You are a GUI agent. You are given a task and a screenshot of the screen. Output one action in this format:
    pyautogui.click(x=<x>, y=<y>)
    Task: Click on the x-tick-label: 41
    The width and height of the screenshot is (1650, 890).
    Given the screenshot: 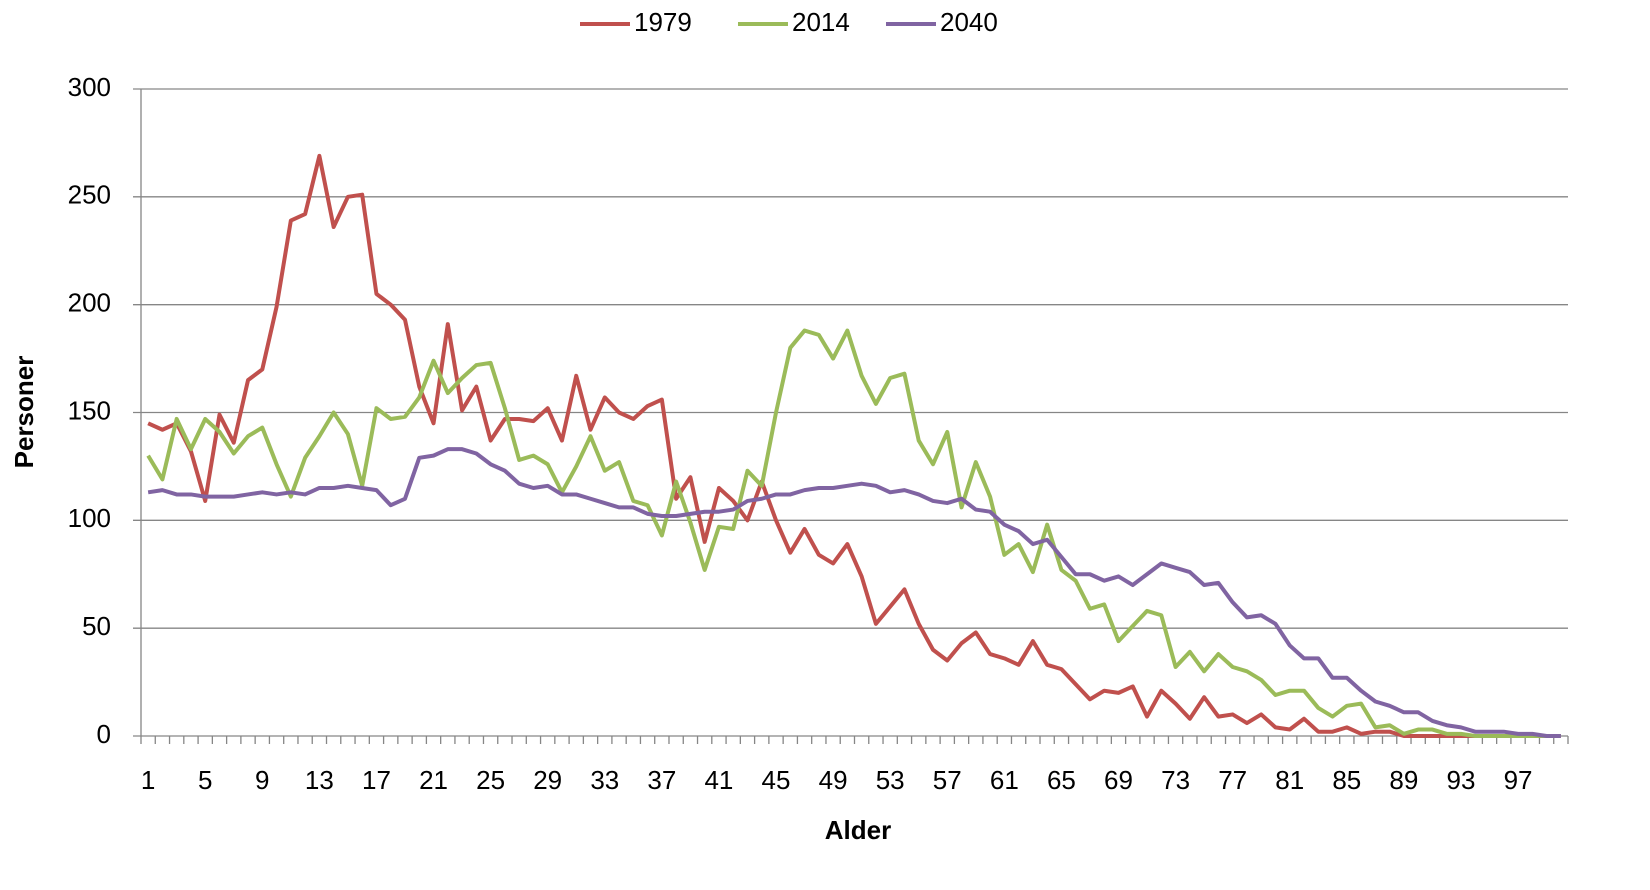 What is the action you would take?
    pyautogui.click(x=718, y=780)
    